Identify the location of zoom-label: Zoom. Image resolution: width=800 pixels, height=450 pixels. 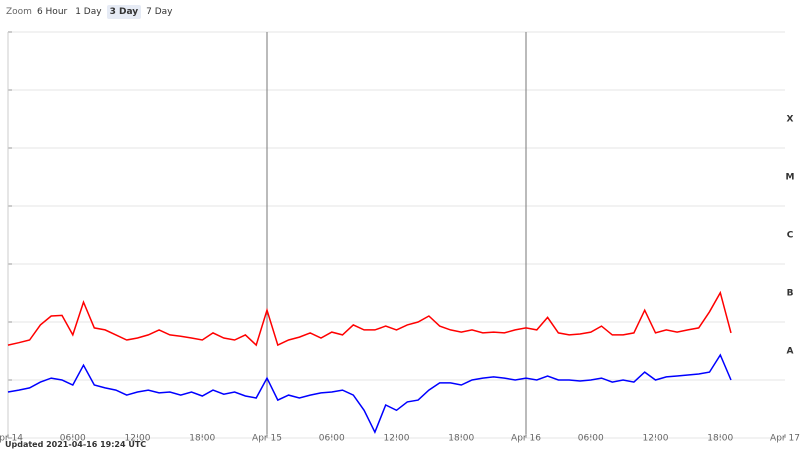
(19, 12).